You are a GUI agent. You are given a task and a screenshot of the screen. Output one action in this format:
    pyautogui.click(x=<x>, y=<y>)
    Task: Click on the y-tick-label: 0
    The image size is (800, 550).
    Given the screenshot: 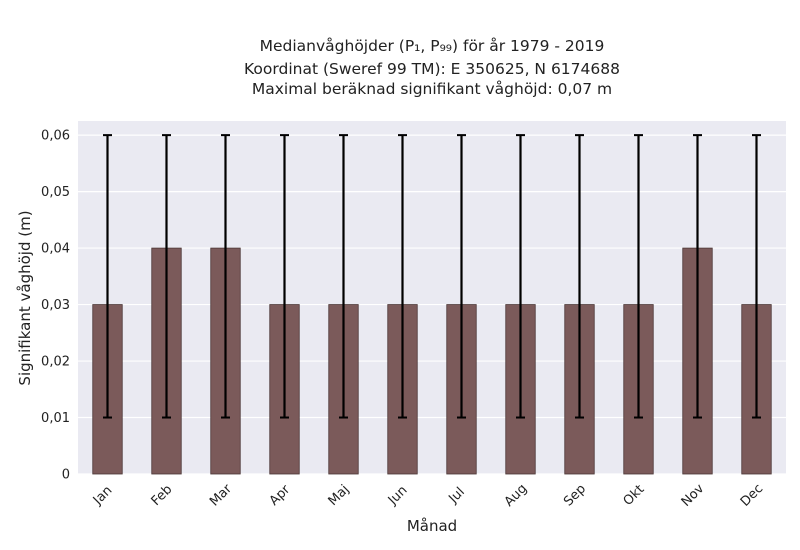 What is the action you would take?
    pyautogui.click(x=66, y=475)
    